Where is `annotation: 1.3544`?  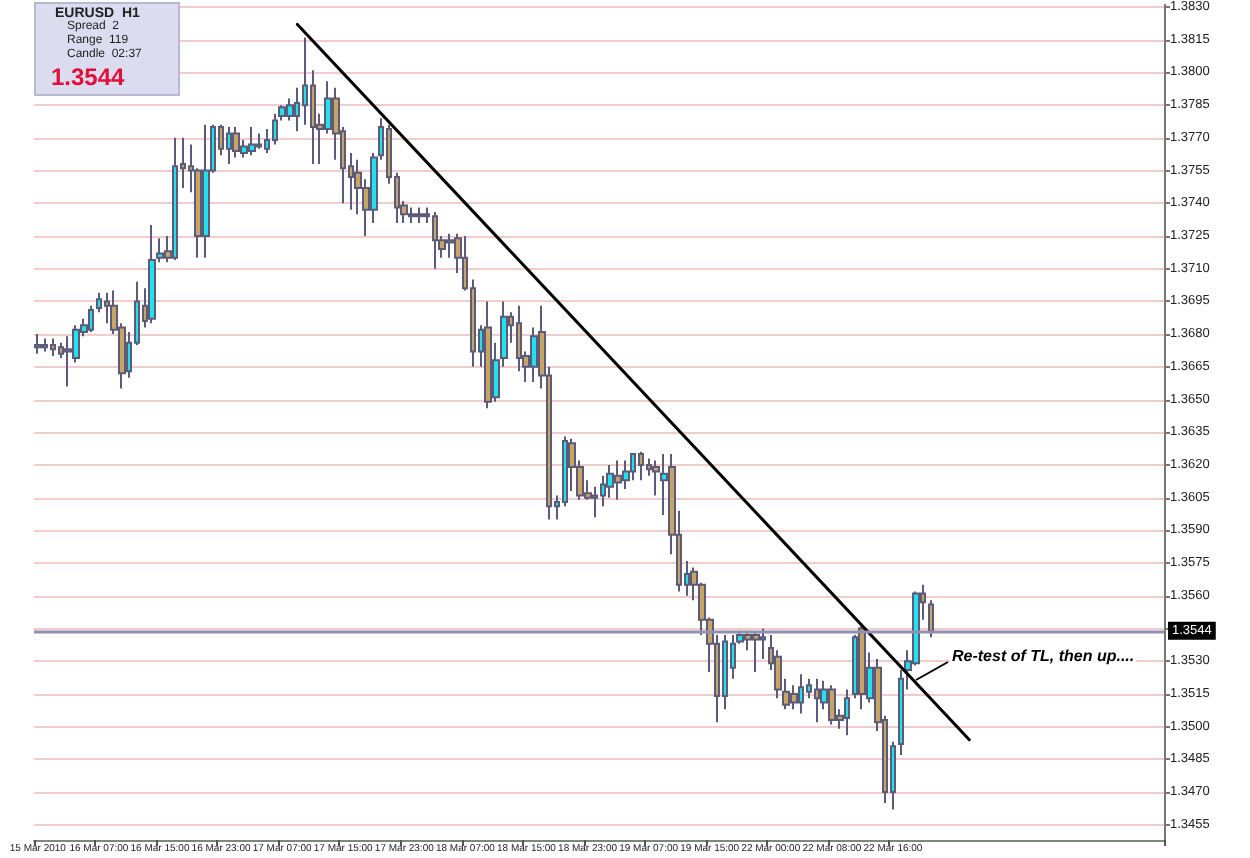
annotation: 1.3544 is located at coordinates (88, 77).